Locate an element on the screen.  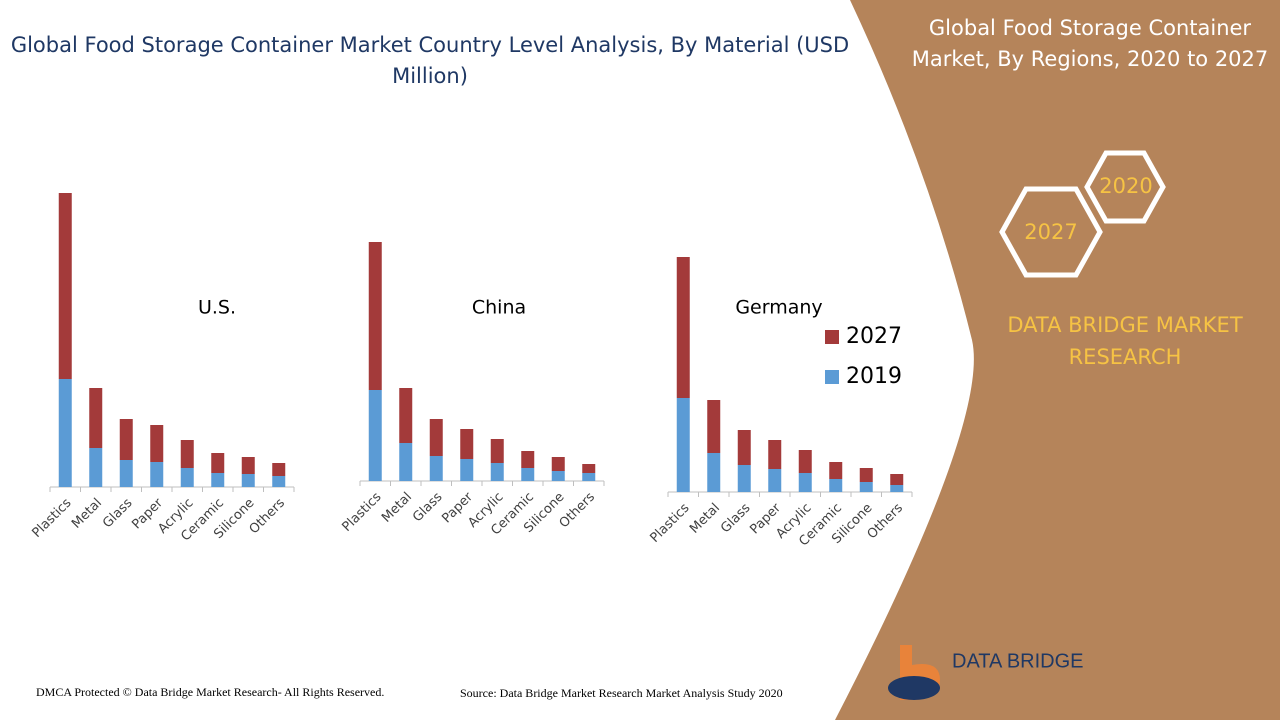
logo-text: DATA BRIDGE is located at coordinates (1018, 661).